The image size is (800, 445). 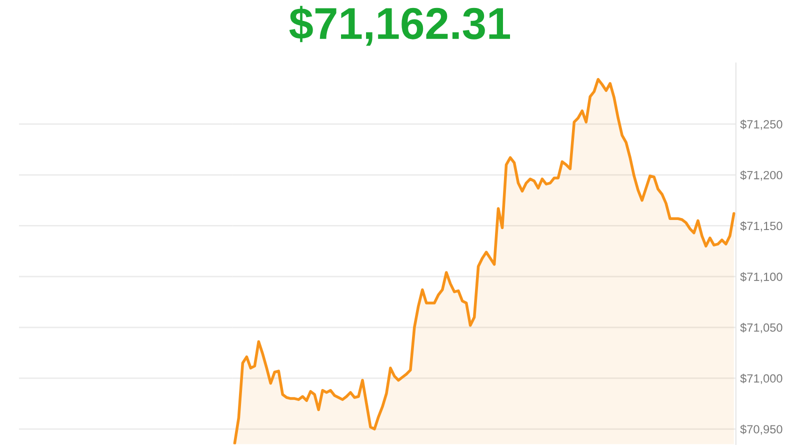 I want to click on chart-title: $71,162.31, so click(x=399, y=26).